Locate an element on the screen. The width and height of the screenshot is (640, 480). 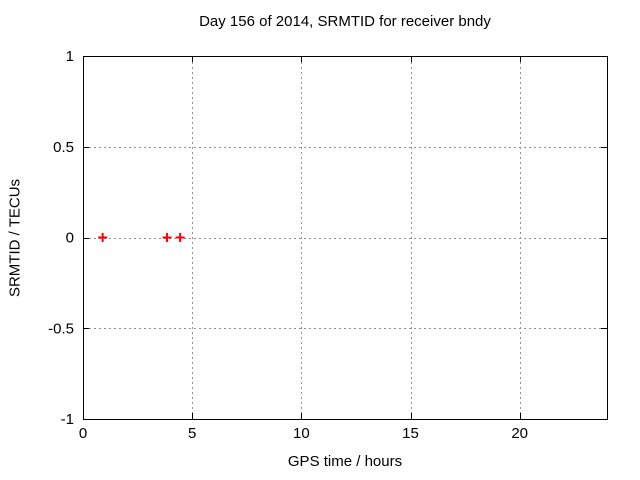
y-tick-label: 0 is located at coordinates (70, 238).